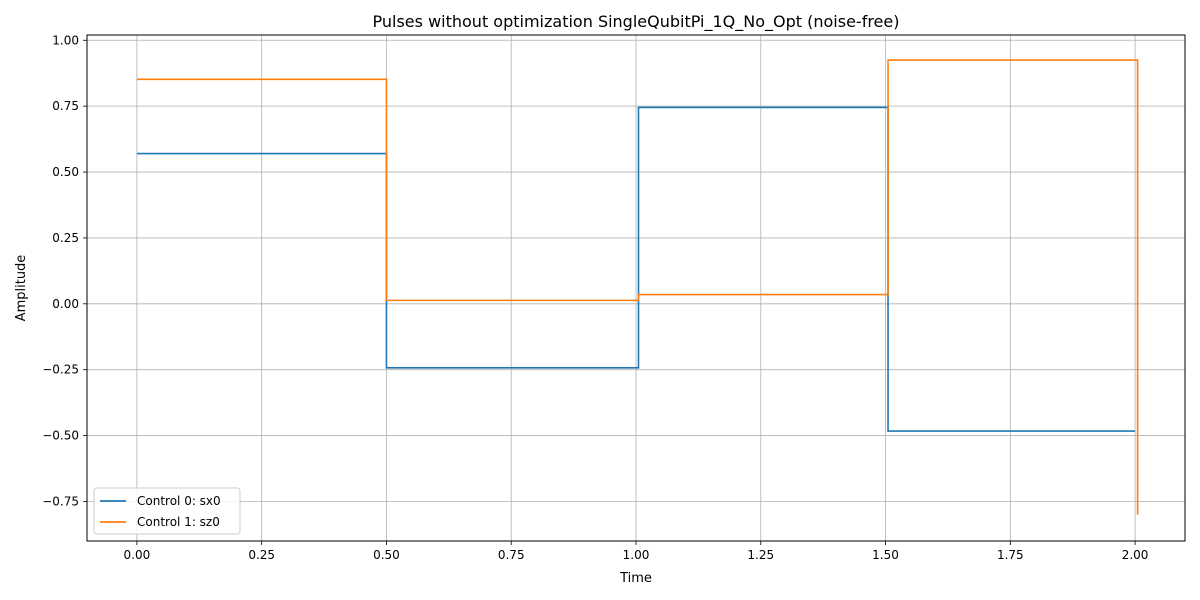  I want to click on x-axis-label: Time, so click(635, 578).